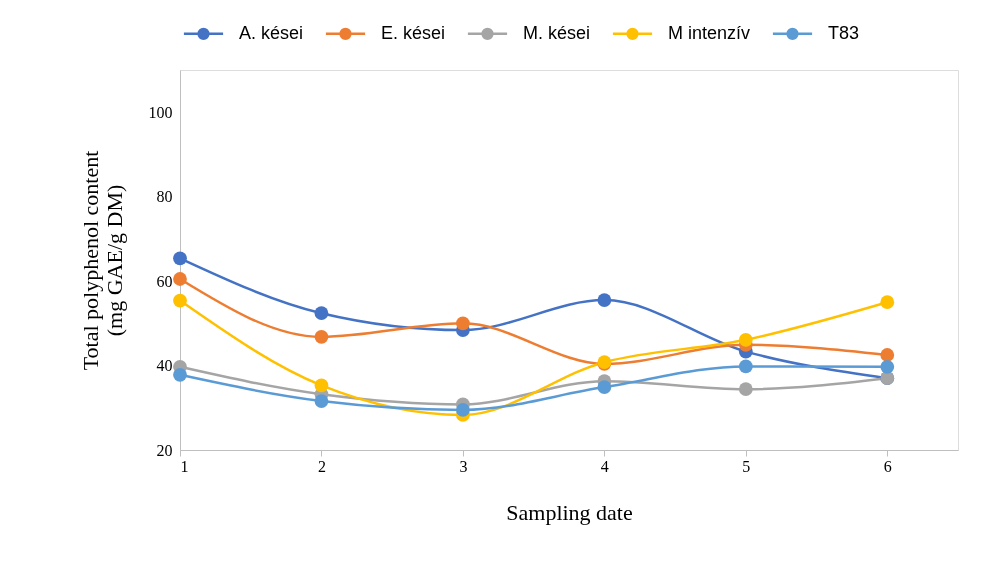  I want to click on legend-label: M intenzív, so click(709, 32).